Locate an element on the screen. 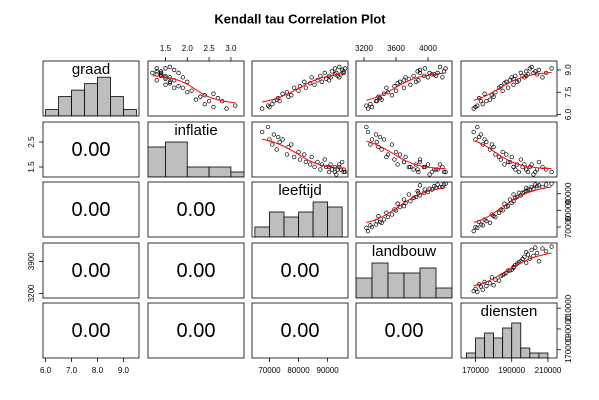  y-tick-label: 70000 is located at coordinates (568, 226).